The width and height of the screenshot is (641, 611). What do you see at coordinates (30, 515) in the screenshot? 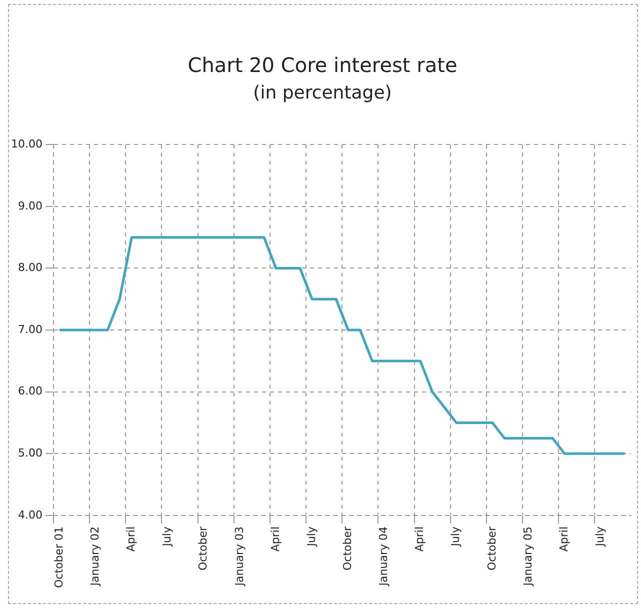
I see `y-tick-label: 4.00` at bounding box center [30, 515].